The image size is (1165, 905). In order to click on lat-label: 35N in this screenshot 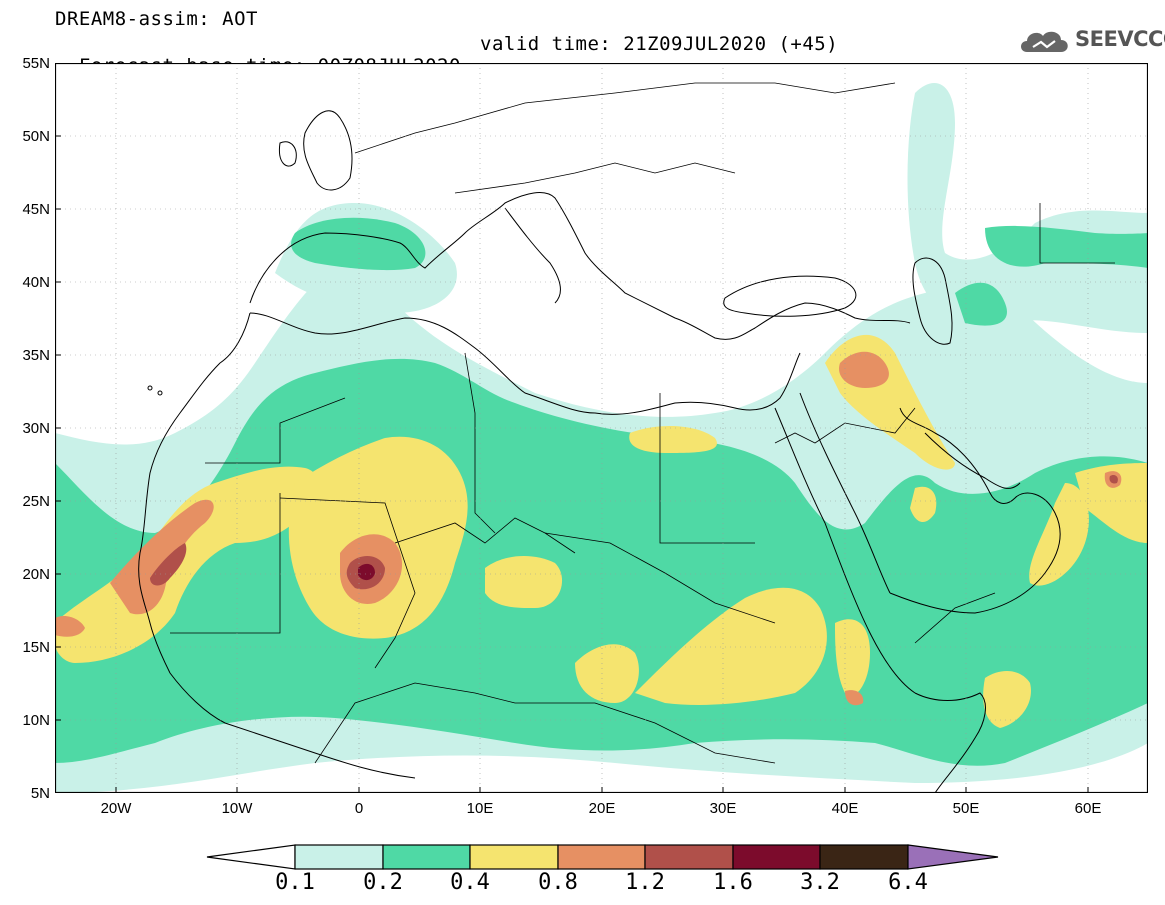, I will do `click(36, 355)`.